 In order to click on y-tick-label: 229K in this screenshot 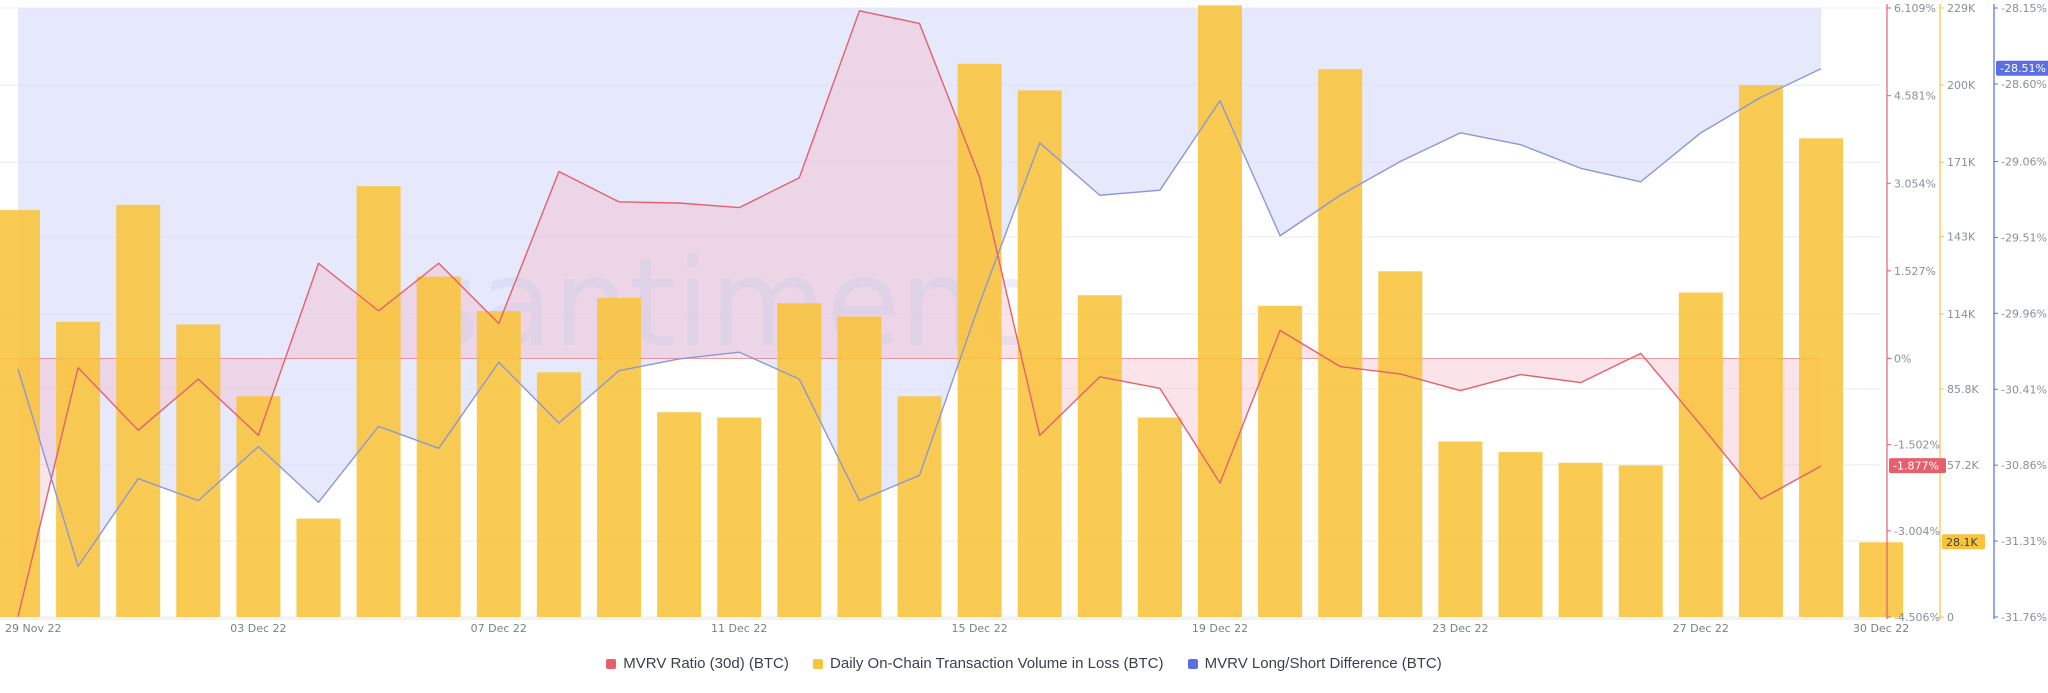, I will do `click(1961, 8)`.